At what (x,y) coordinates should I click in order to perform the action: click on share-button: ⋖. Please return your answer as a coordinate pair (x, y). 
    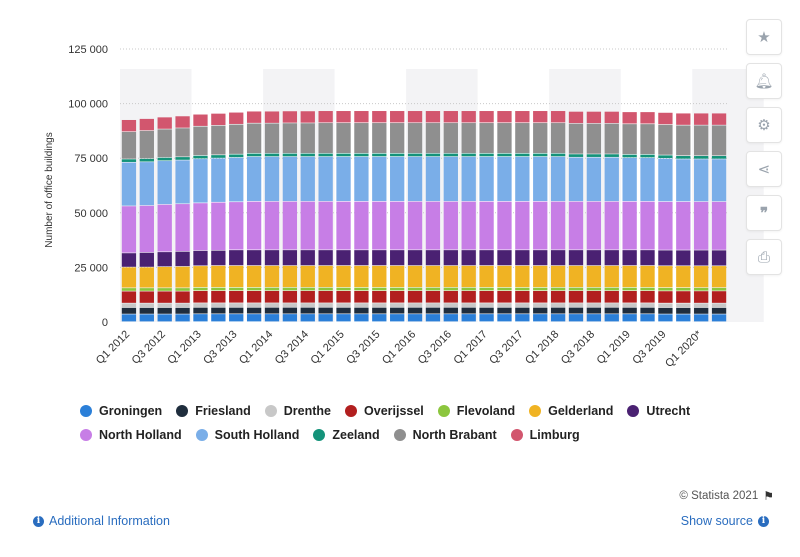
    Looking at the image, I should click on (764, 169).